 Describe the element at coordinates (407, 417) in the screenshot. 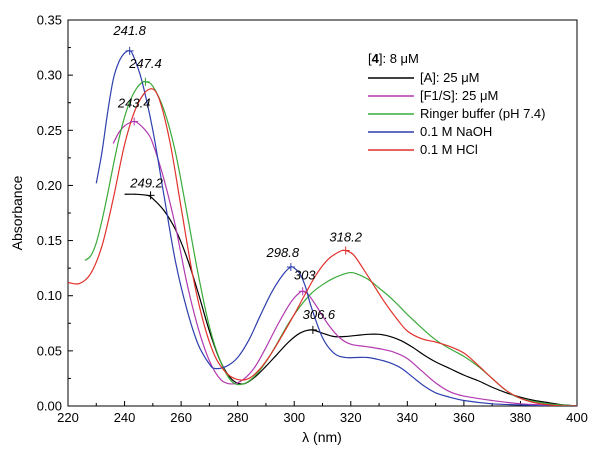

I see `x-tick-label: 340` at that location.